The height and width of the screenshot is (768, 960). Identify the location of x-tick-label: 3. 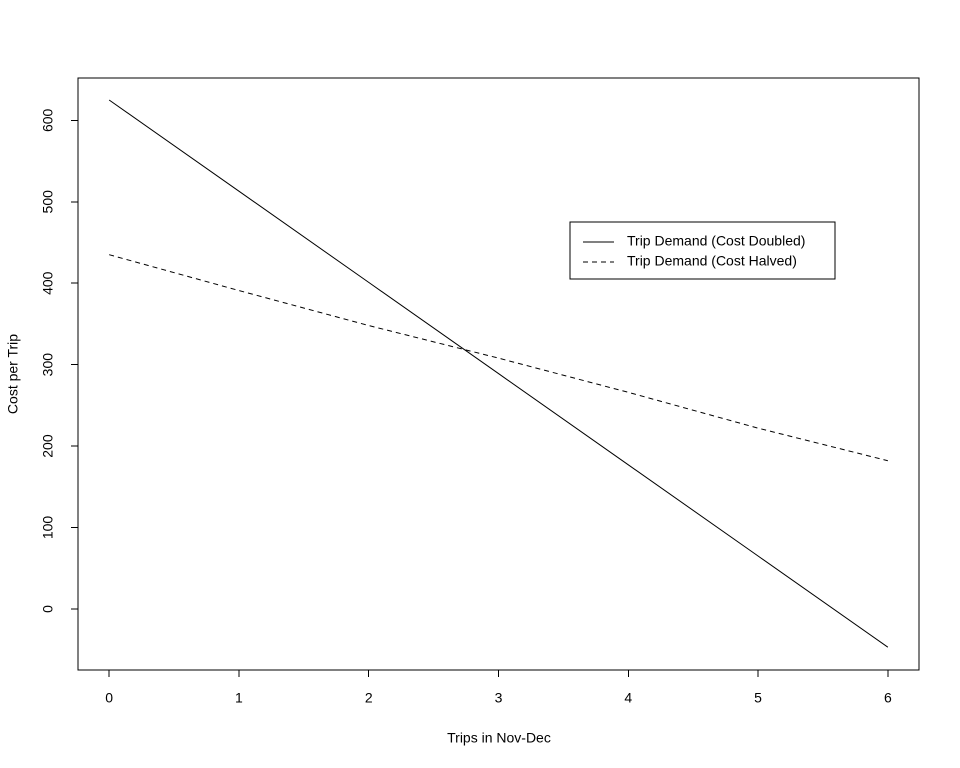
(499, 698).